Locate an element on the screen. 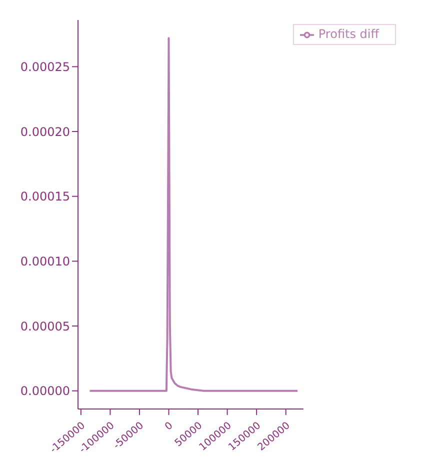  y-tick-label: 0.00005 is located at coordinates (45, 326).